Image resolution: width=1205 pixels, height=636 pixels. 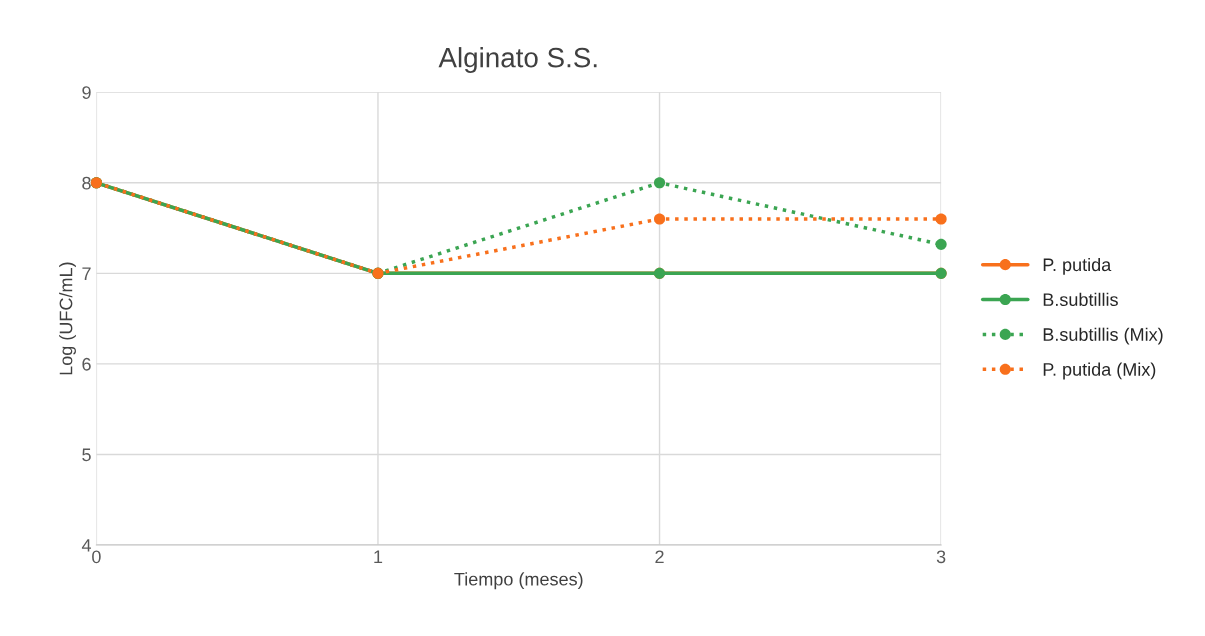 I want to click on y-tick-label: 4, so click(x=86, y=545).